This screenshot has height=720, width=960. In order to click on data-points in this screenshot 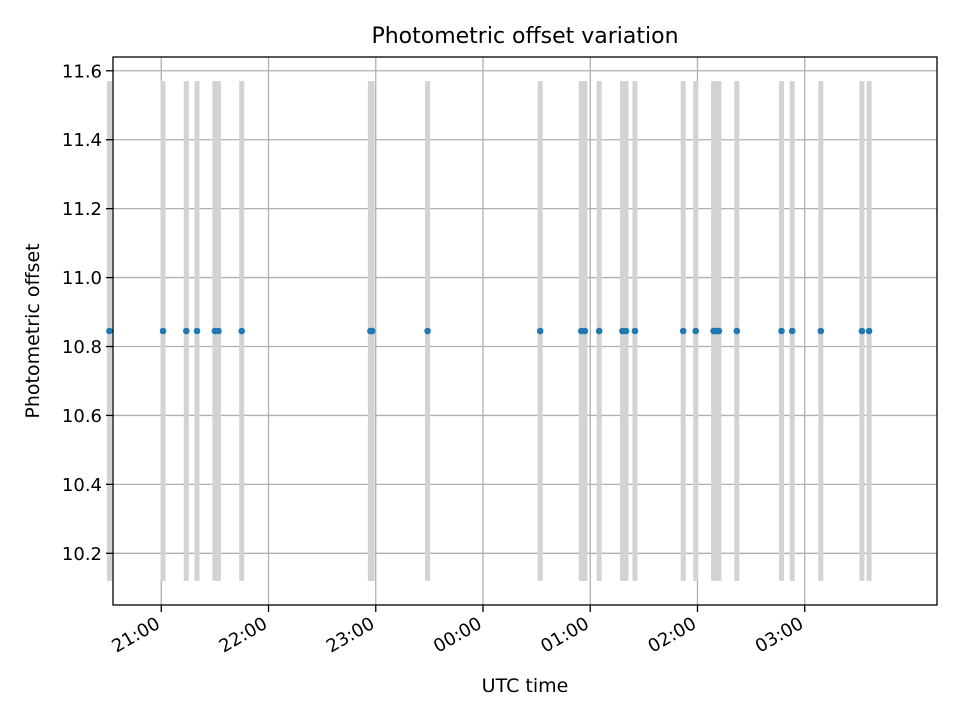, I will do `click(489, 331)`.